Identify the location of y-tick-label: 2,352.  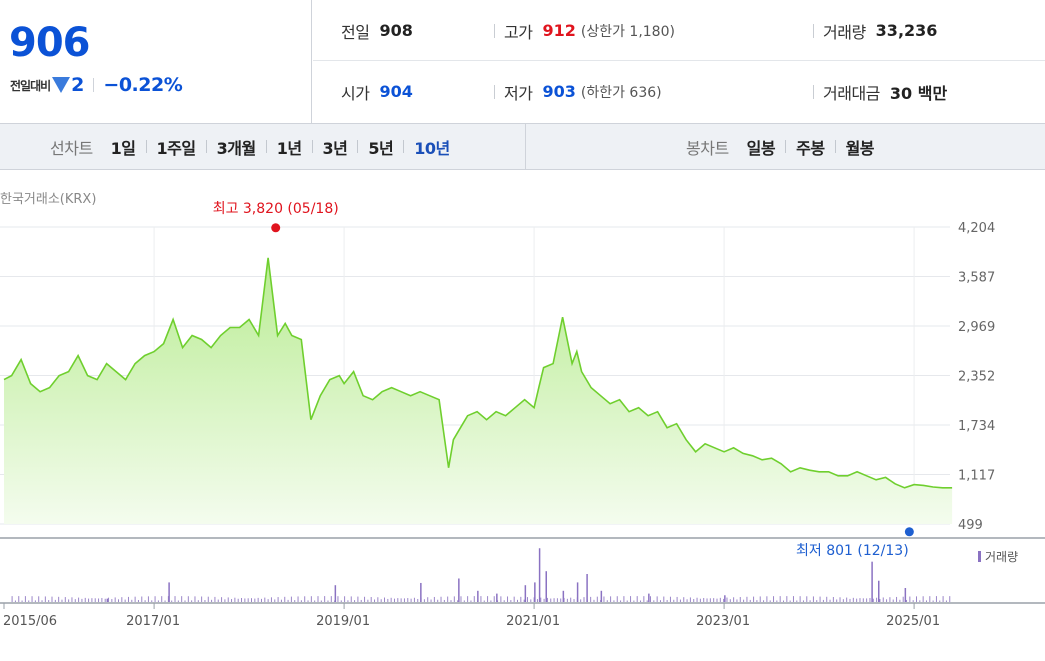
(976, 376).